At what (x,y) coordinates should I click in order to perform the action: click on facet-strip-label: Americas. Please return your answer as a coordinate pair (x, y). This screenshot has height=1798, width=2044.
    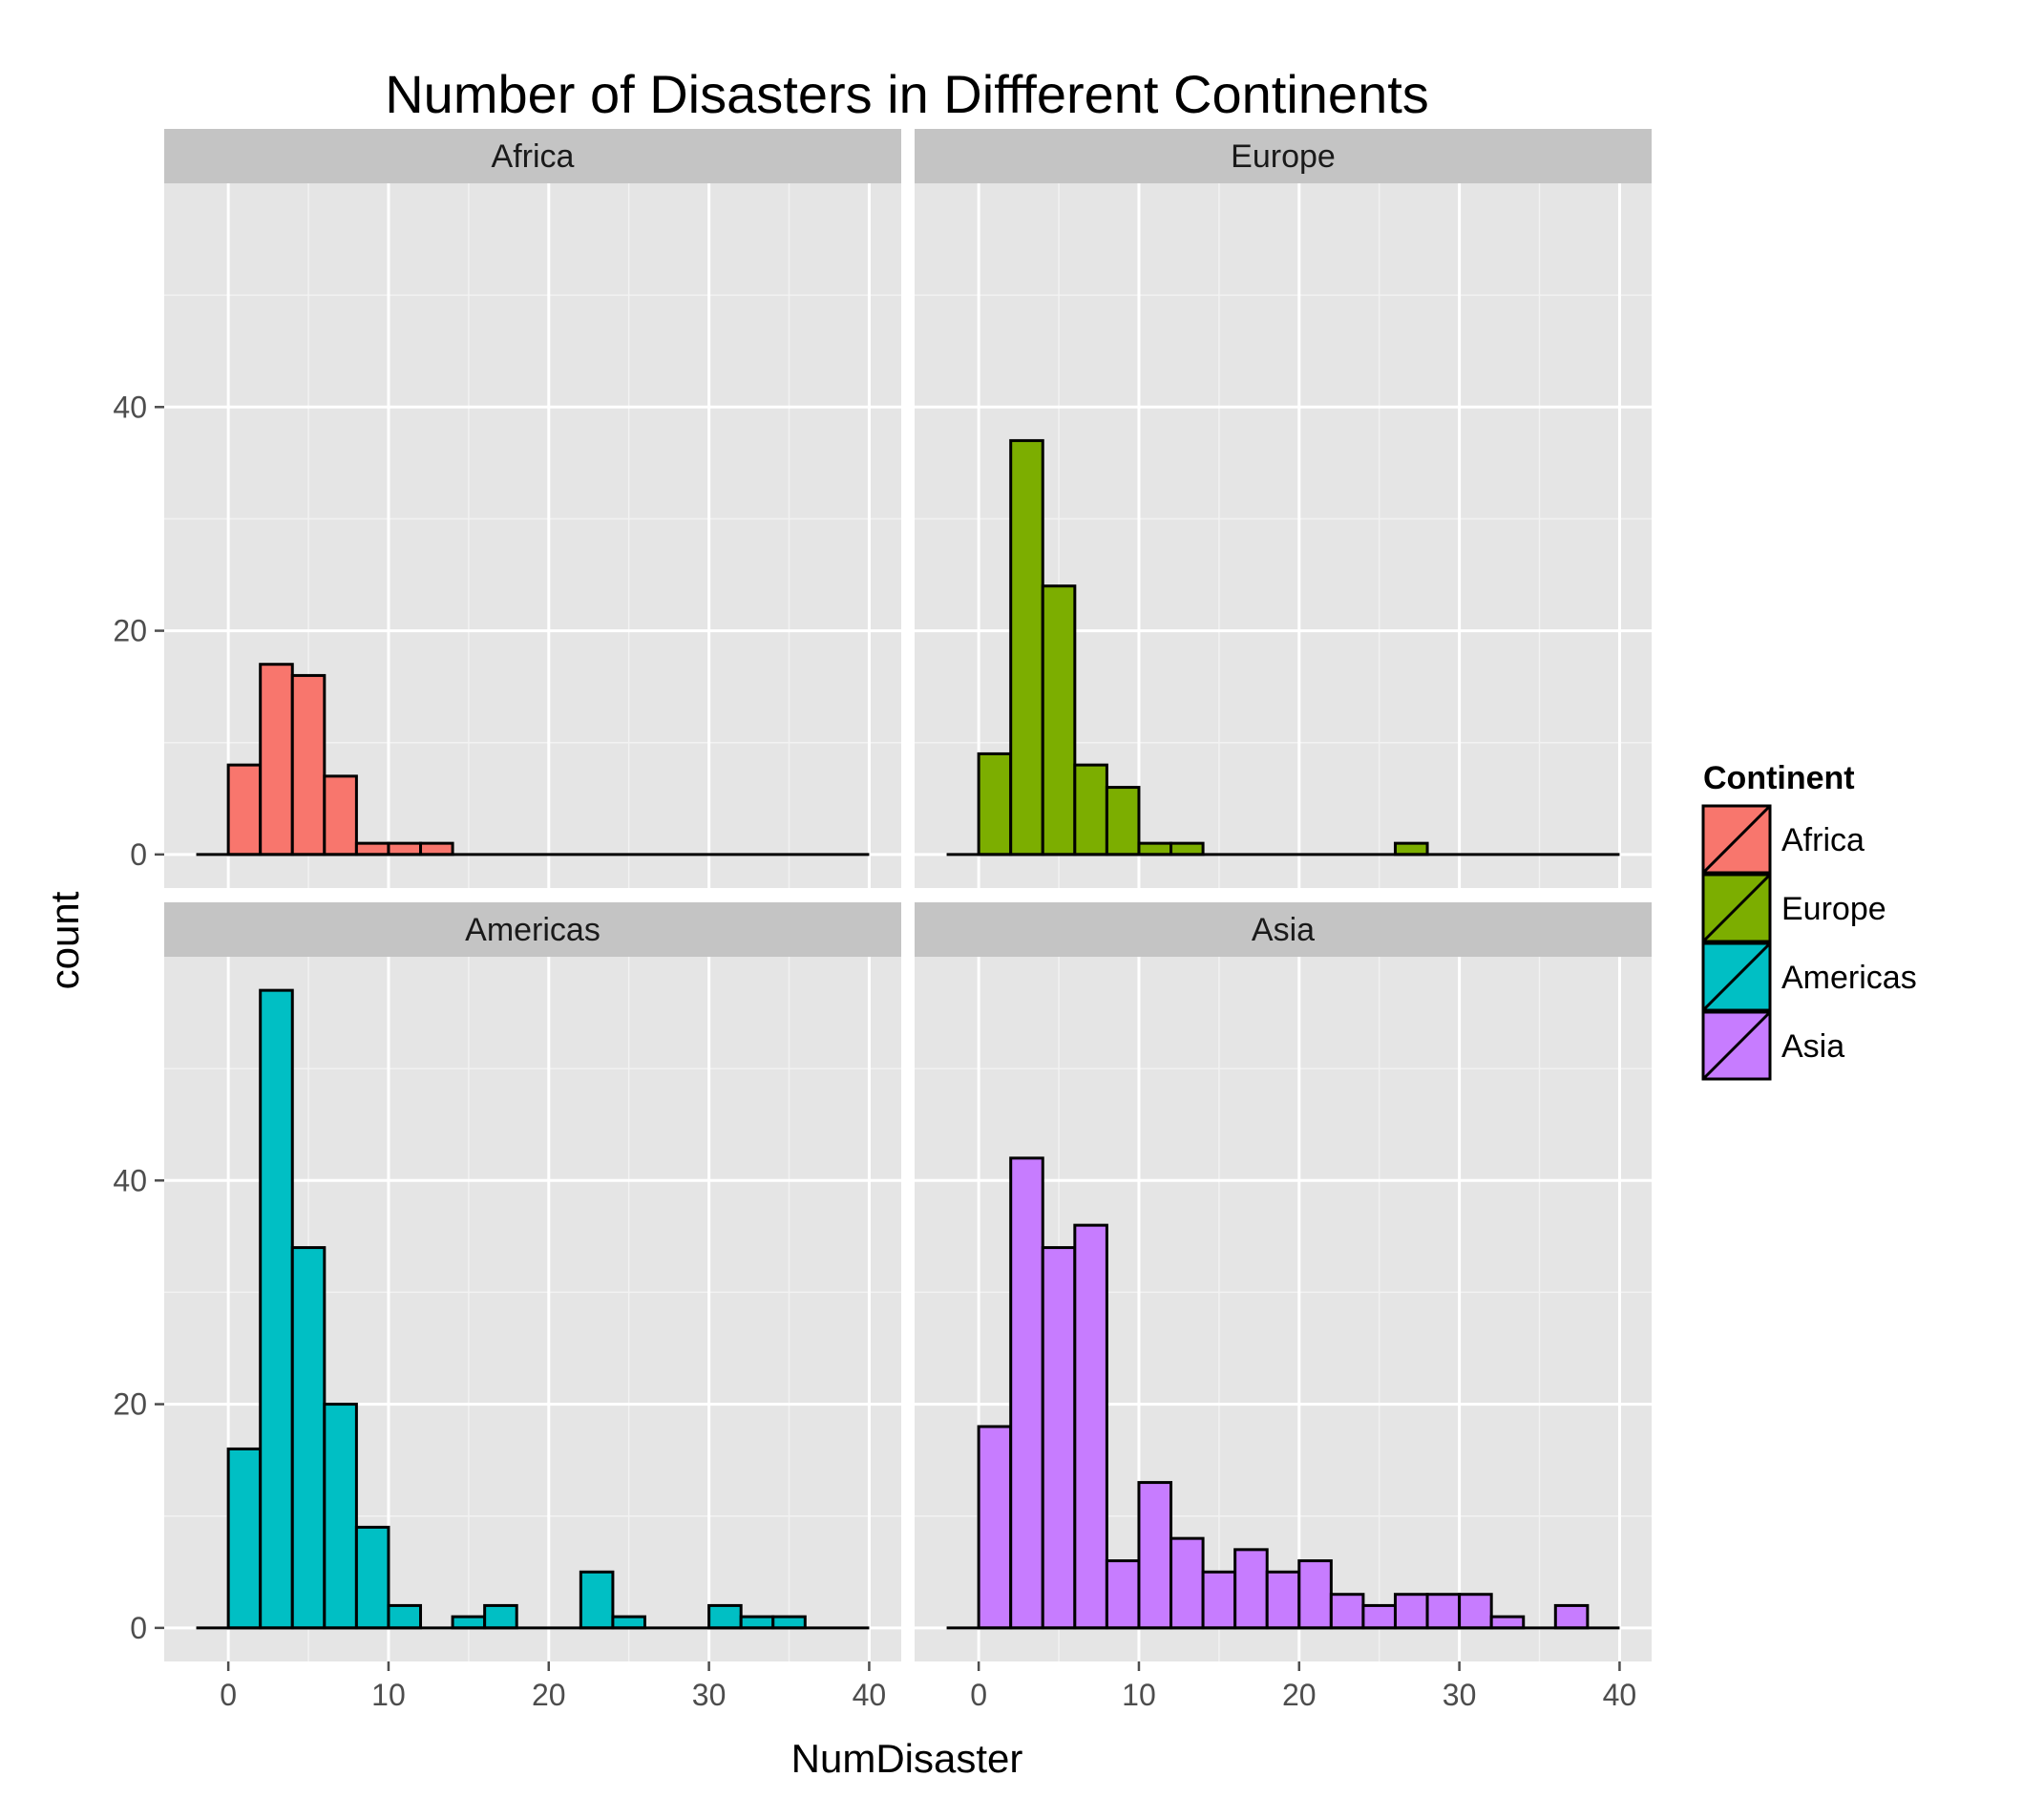
    Looking at the image, I should click on (533, 930).